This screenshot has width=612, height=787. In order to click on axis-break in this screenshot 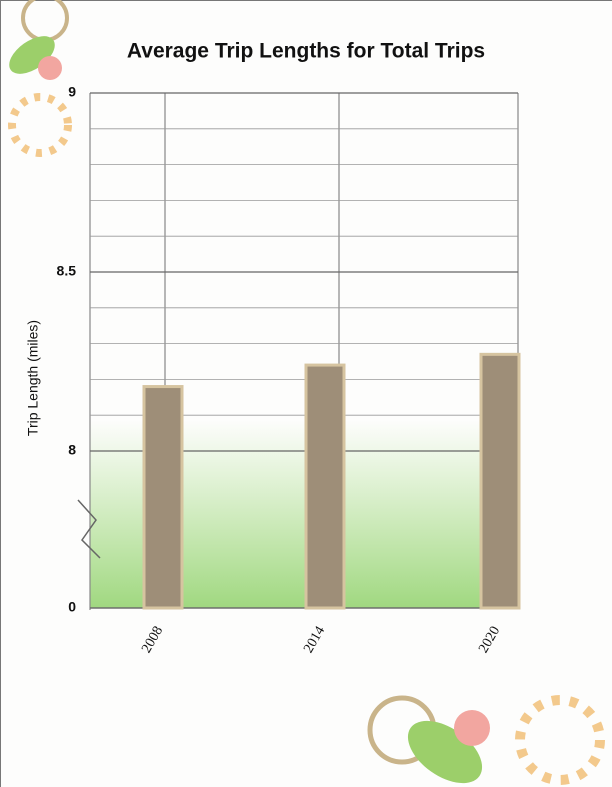, I will do `click(89, 529)`.